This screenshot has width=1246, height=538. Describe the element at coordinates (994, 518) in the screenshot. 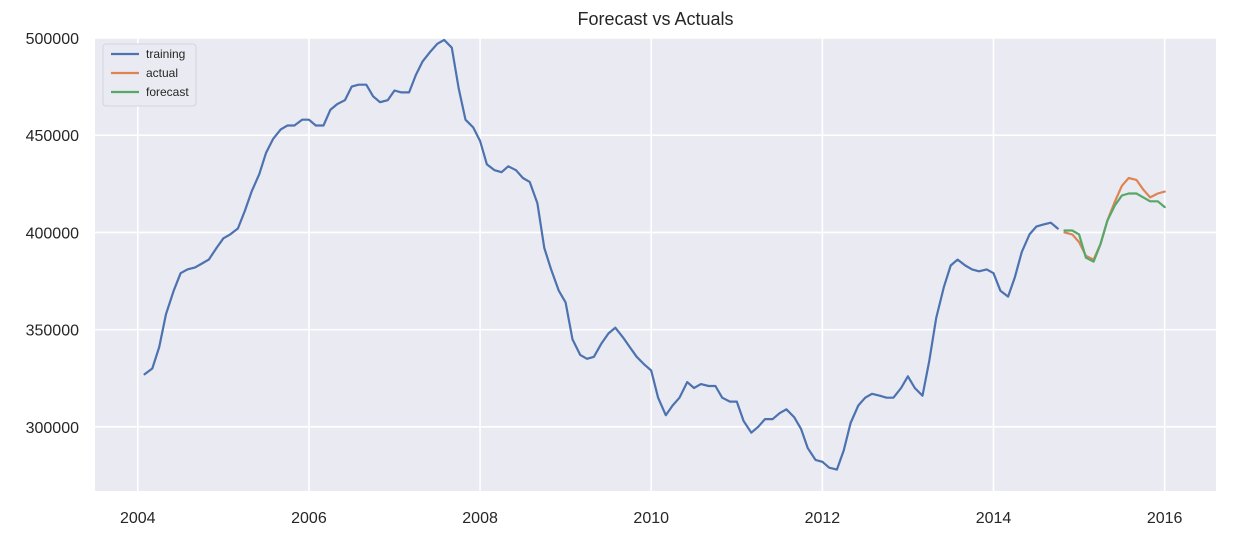

I see `x-tick-label: 2014` at that location.